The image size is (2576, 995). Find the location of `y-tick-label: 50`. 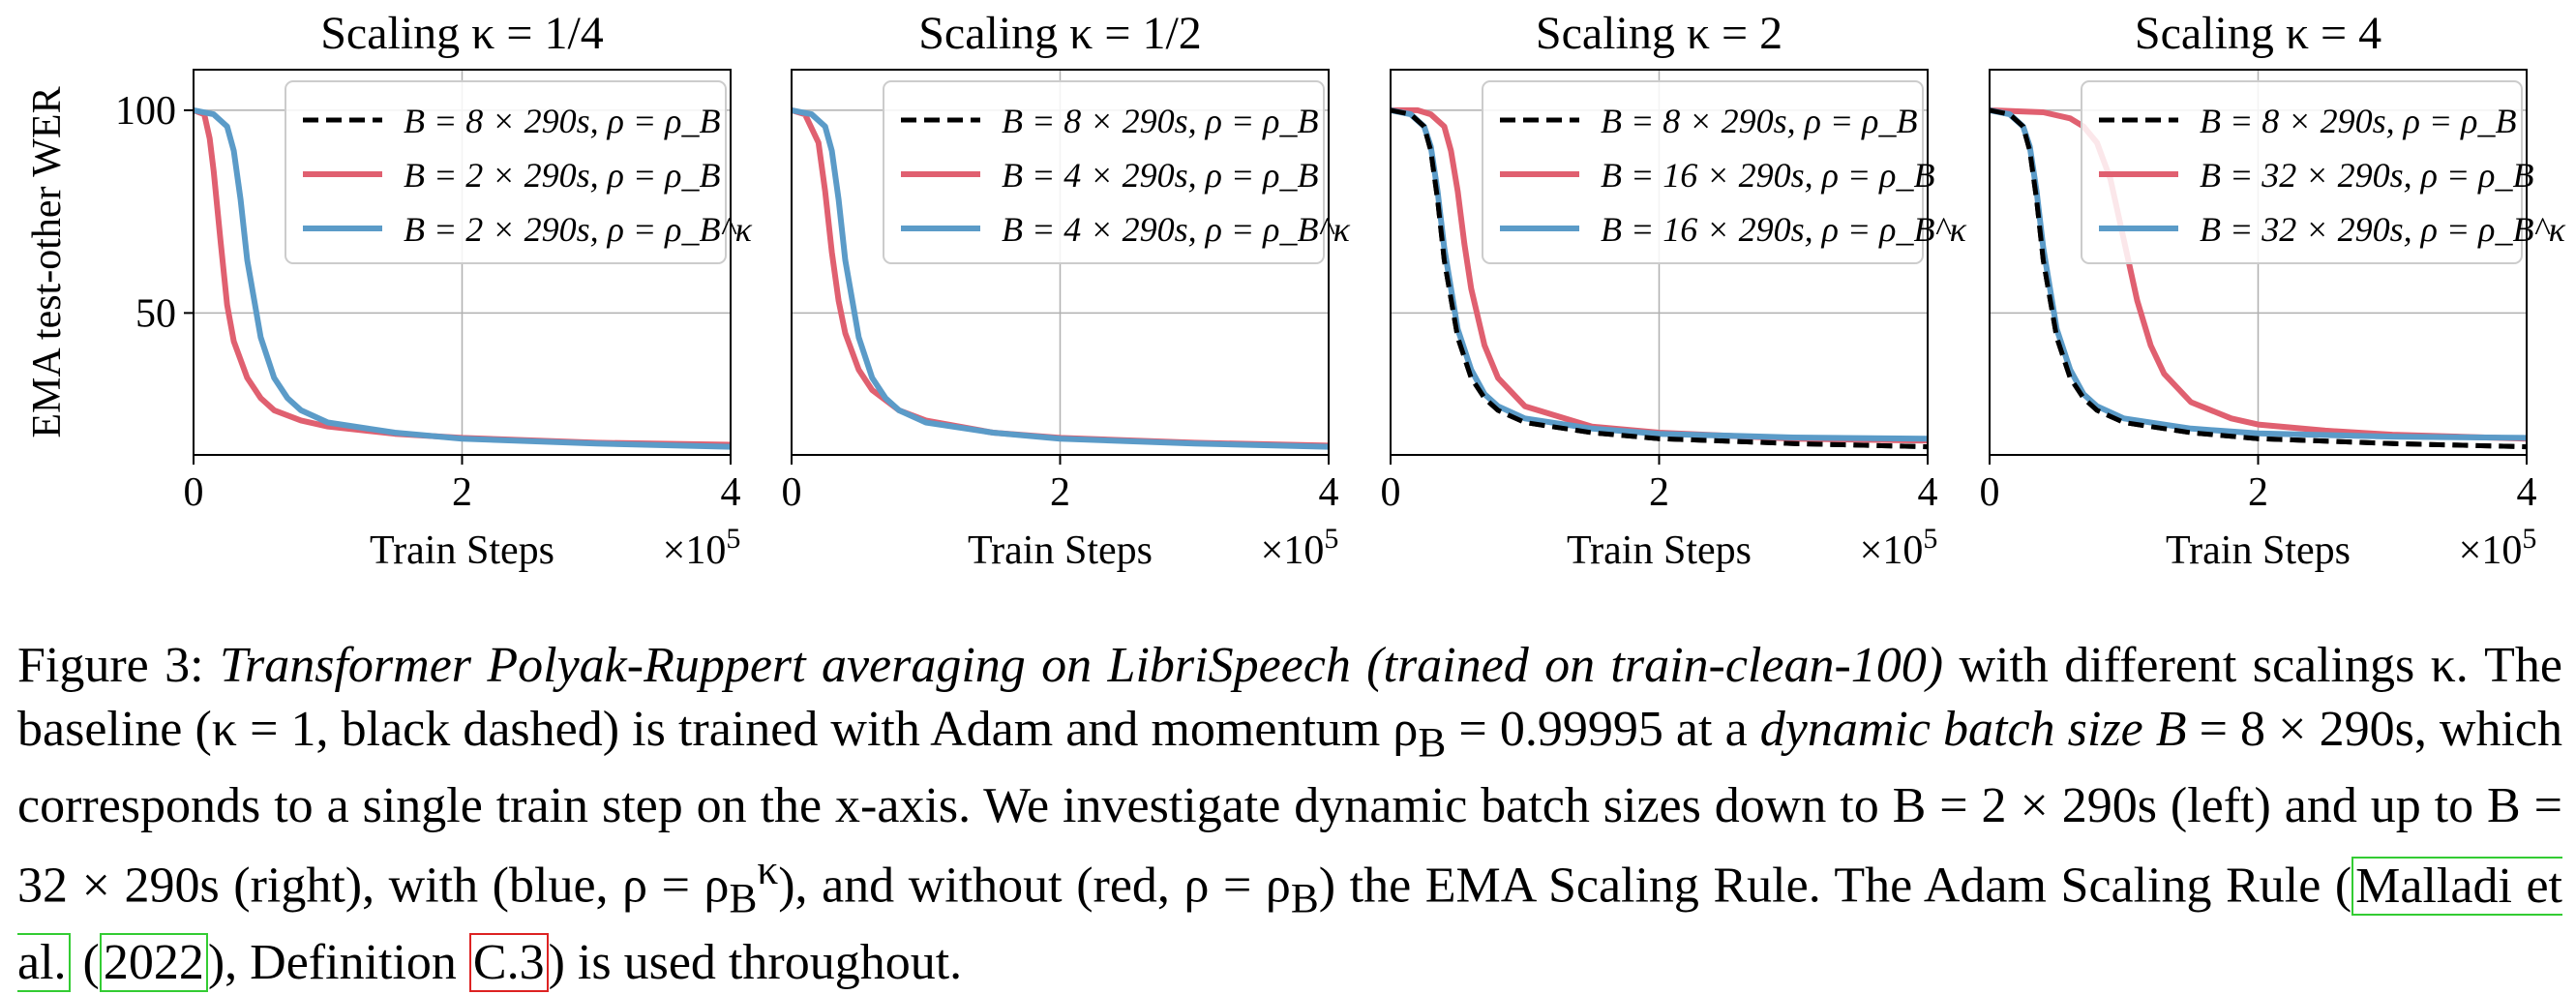

y-tick-label: 50 is located at coordinates (155, 313).